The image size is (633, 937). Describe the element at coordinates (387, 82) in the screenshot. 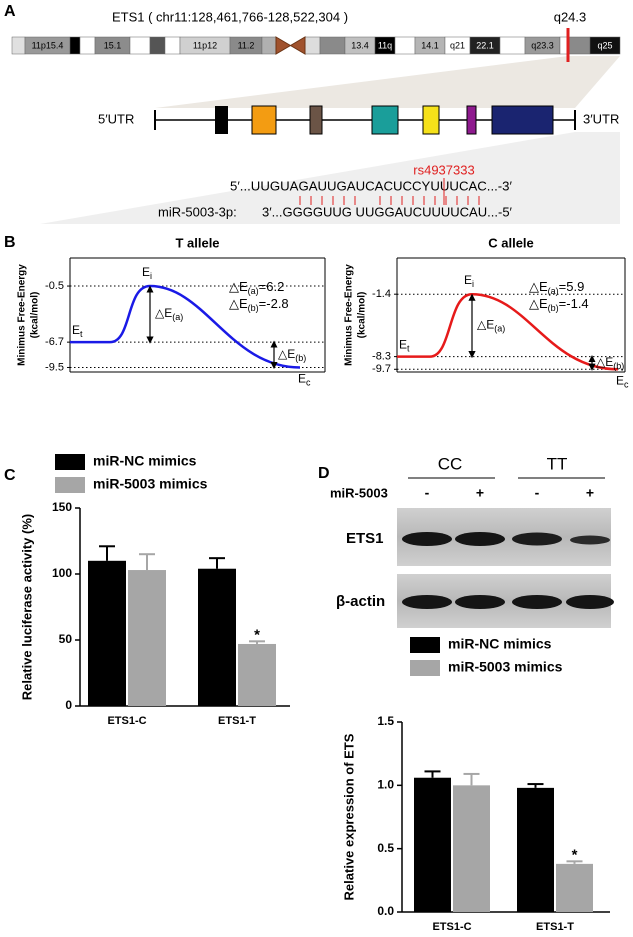

I see `zoom-trapezoid` at that location.